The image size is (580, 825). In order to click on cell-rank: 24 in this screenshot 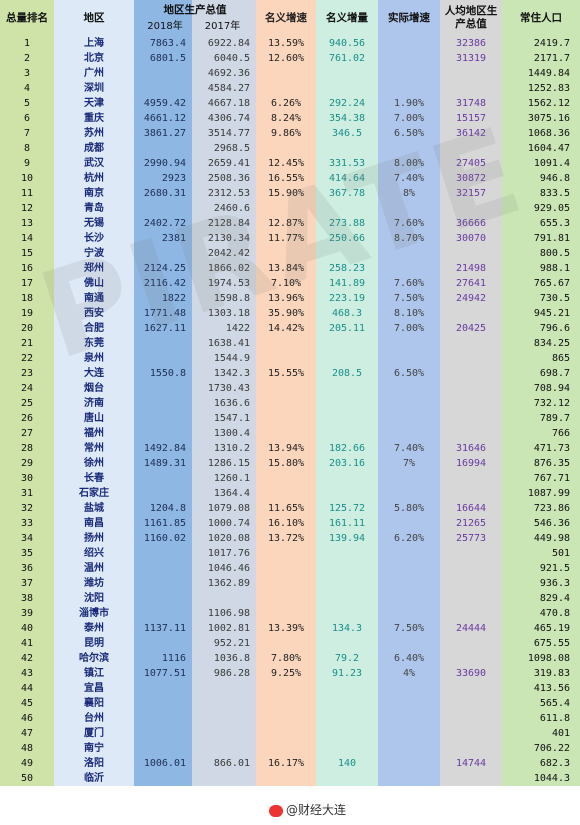, I will do `click(27, 388)`.